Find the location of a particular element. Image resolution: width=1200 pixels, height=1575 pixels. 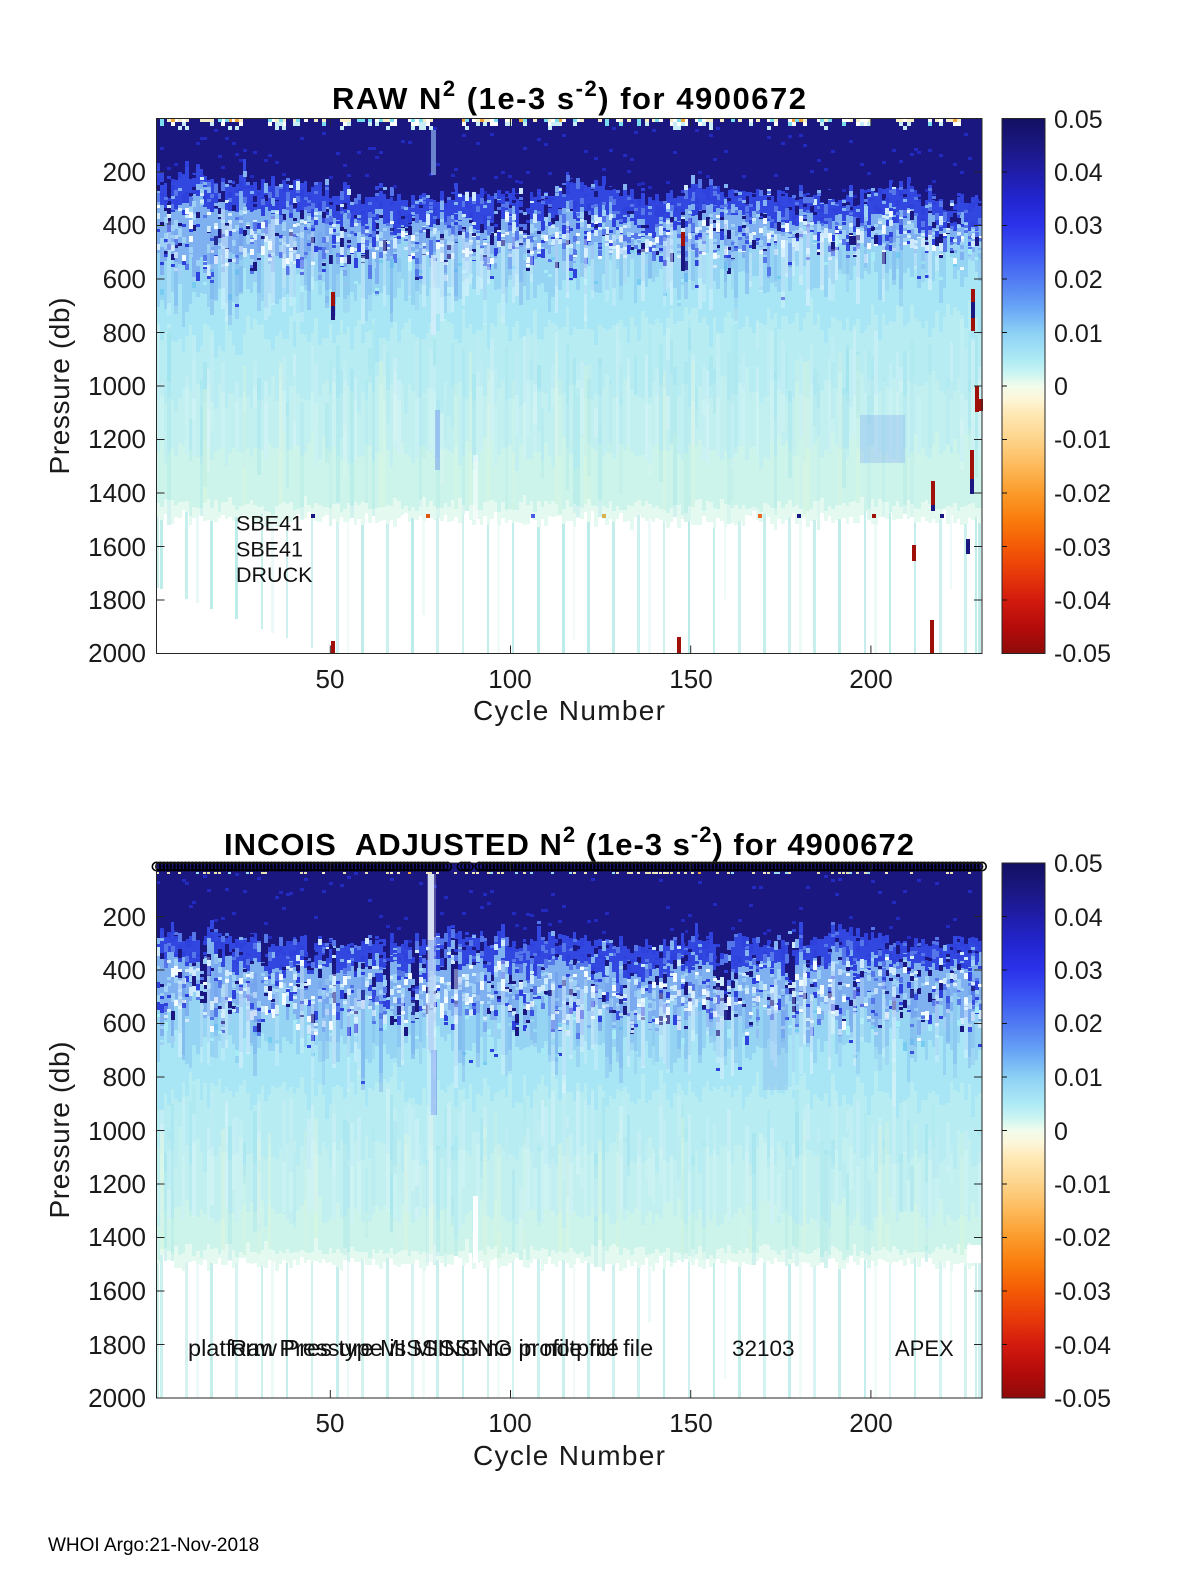

svg-text:Raw Pres type is MISSING in no: Raw Pres type is MISSING in notprof file is located at coordinates (441, 1348).